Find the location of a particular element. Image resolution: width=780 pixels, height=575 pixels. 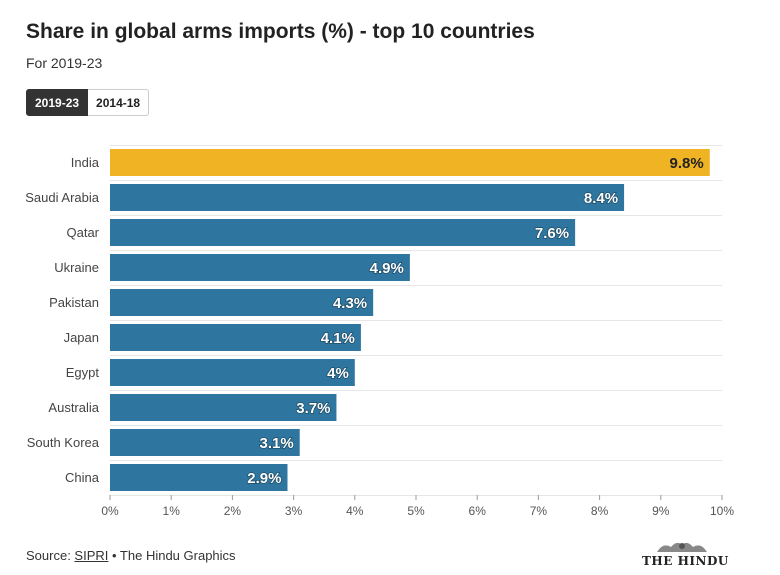

category-label: Egypt is located at coordinates (83, 372).